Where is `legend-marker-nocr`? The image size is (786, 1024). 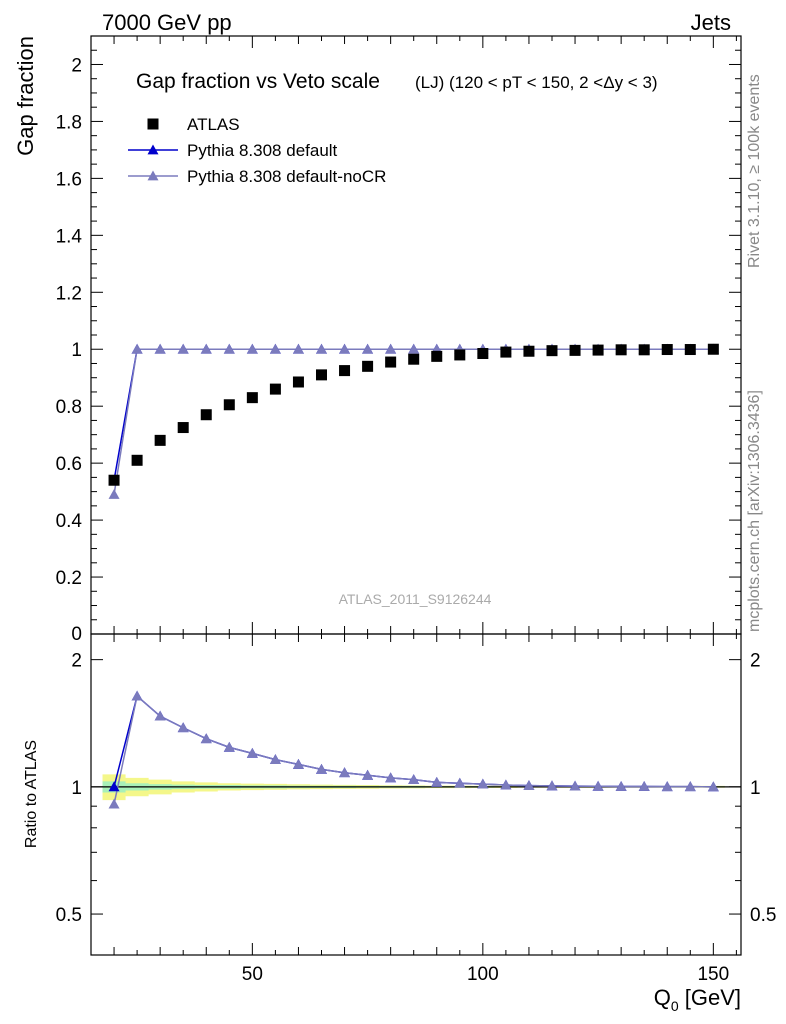
legend-marker-nocr is located at coordinates (153, 175).